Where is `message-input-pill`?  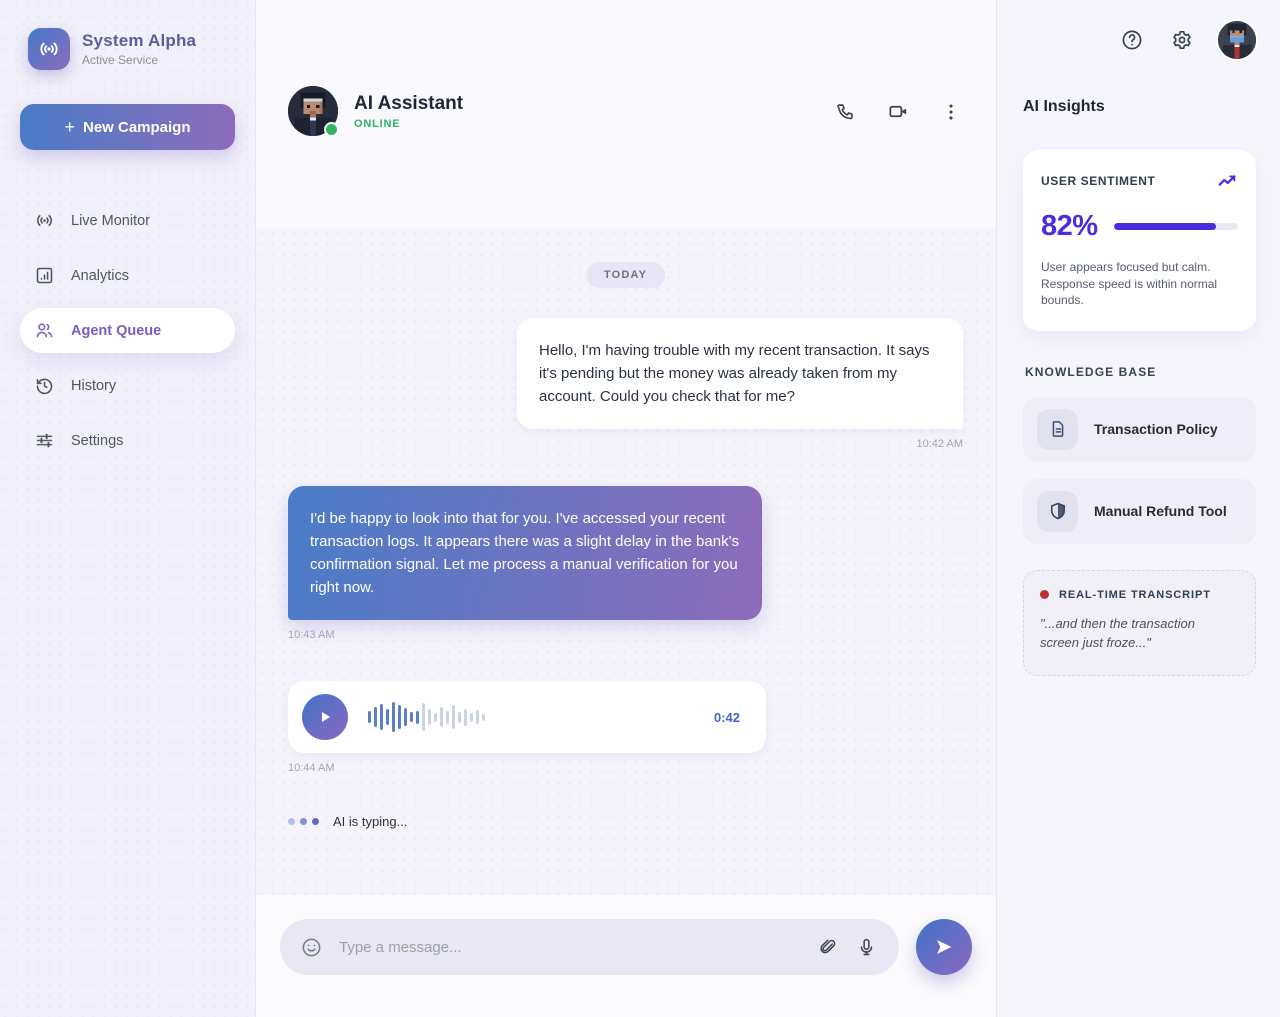 message-input-pill is located at coordinates (589, 947).